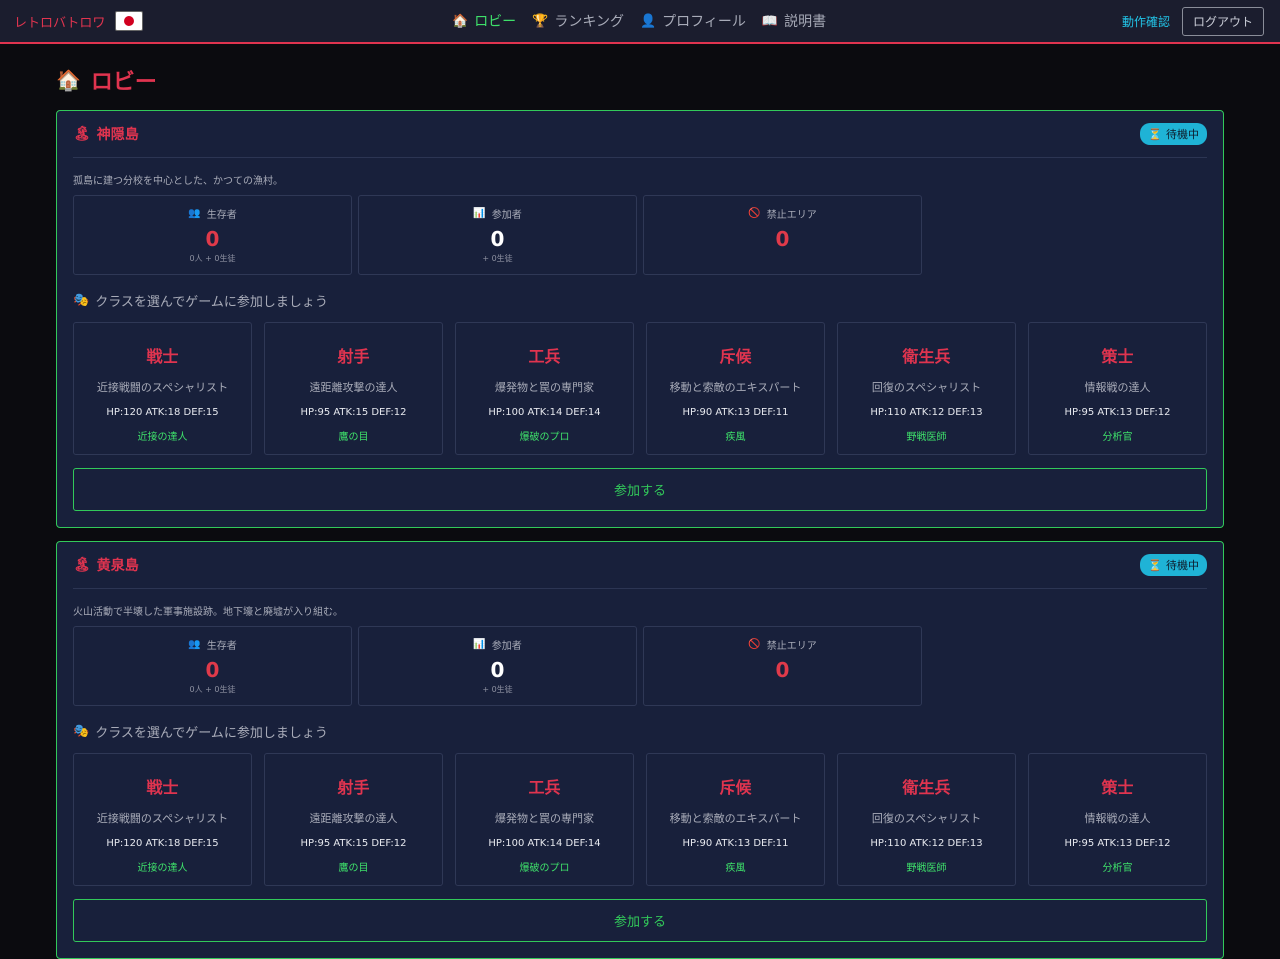 This screenshot has width=1280, height=959. Describe the element at coordinates (1117, 787) in the screenshot. I see `class-name: 策士` at that location.